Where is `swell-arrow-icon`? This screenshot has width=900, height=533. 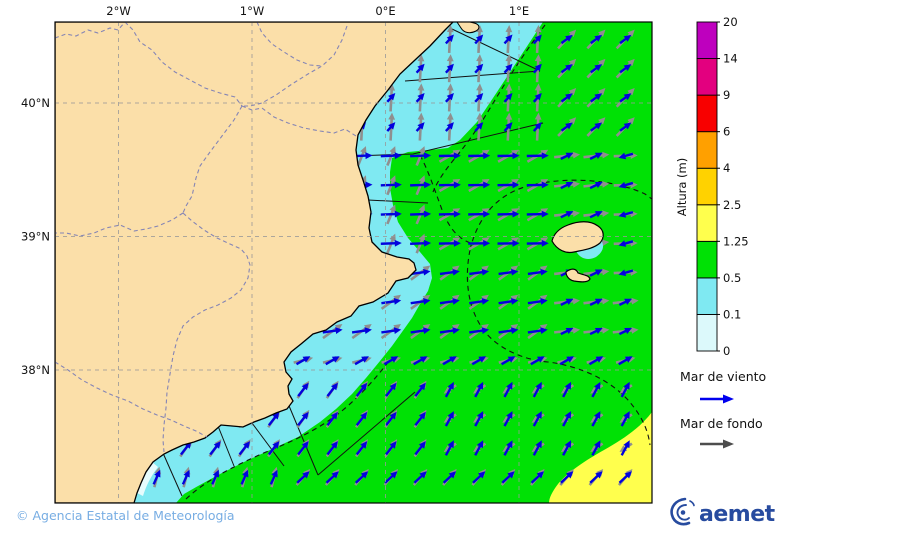
swell-arrow-icon is located at coordinates (717, 444).